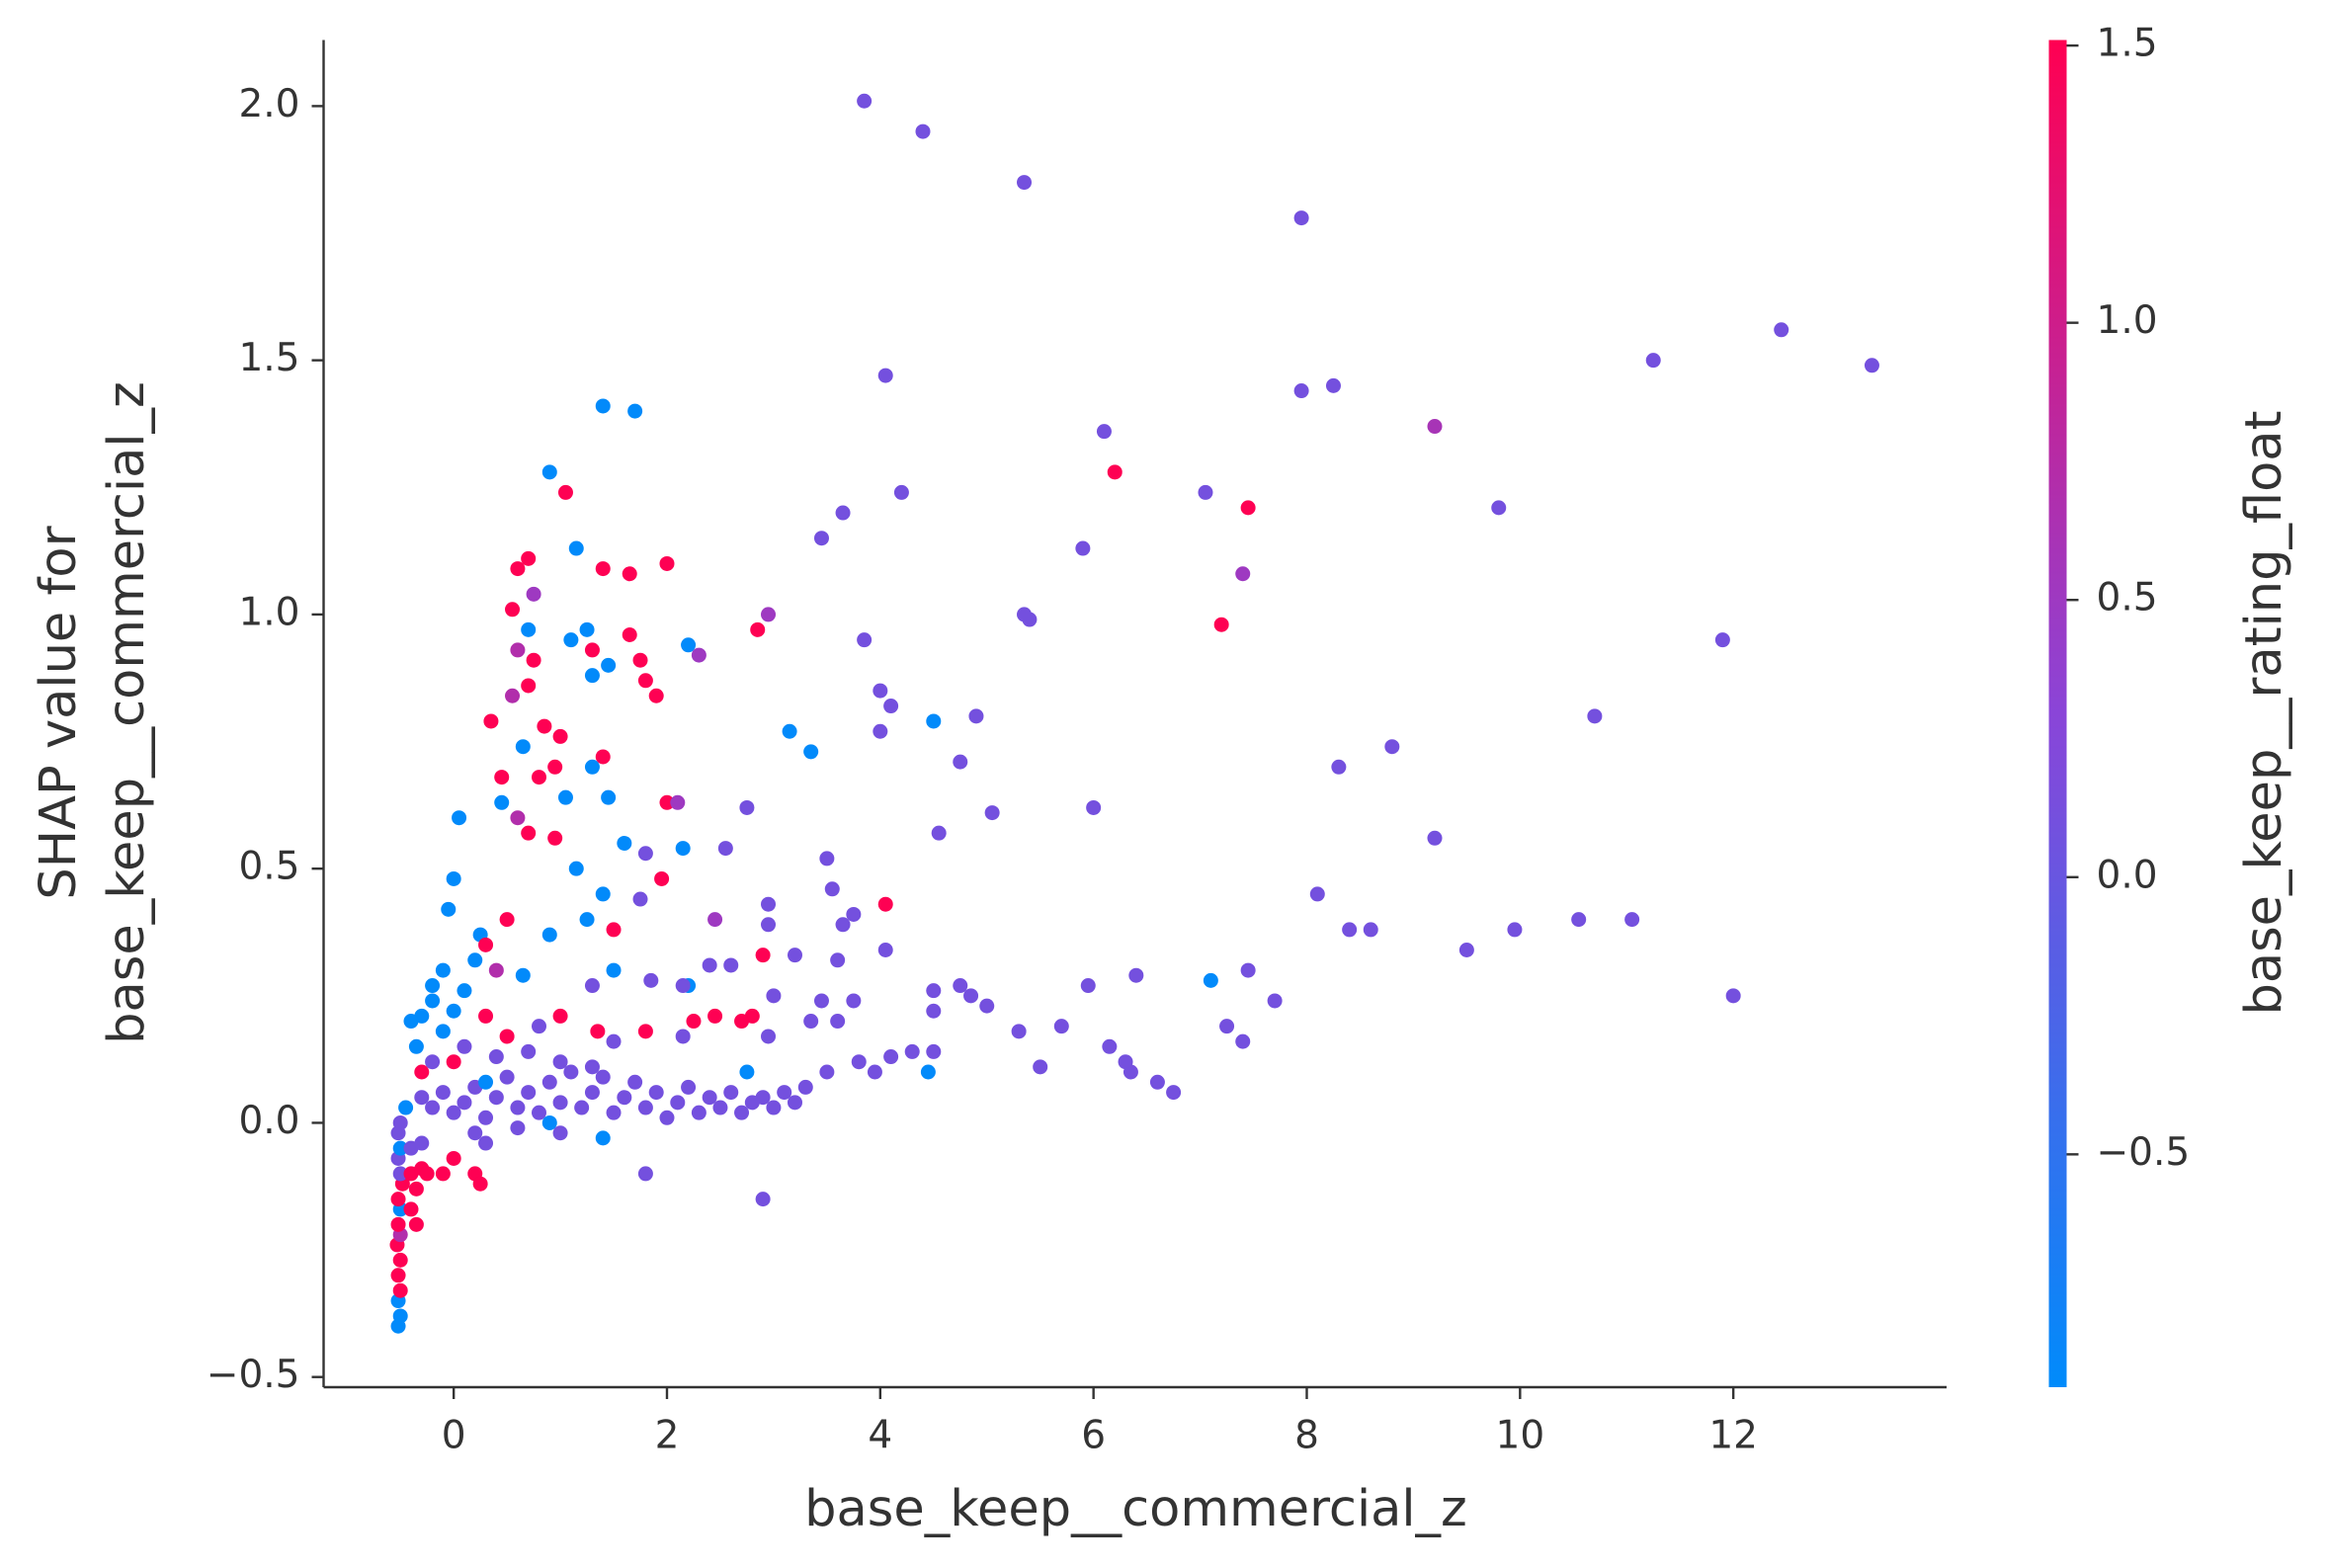  I want to click on y-tick-label: 0.0, so click(268, 1121).